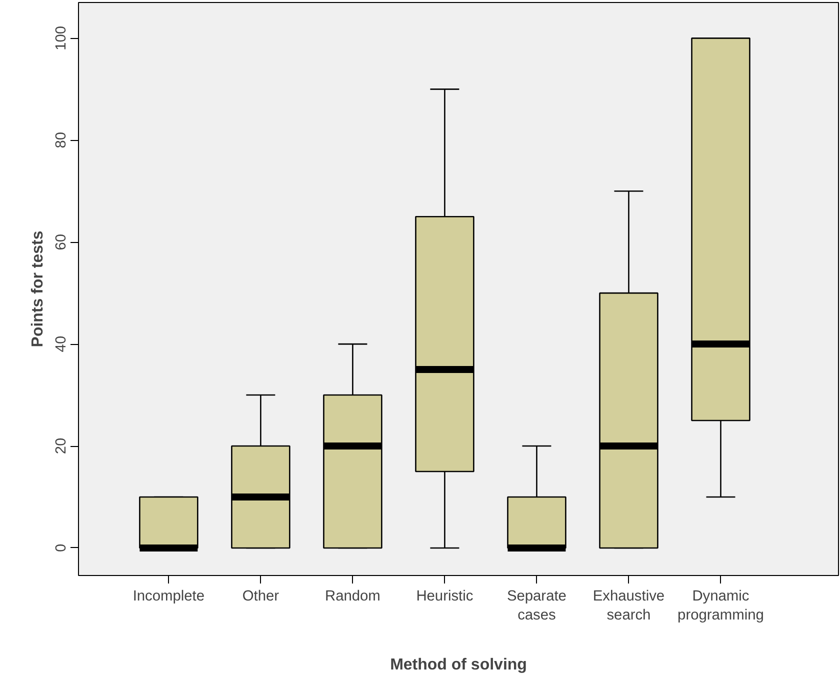 Image resolution: width=840 pixels, height=676 pixels. What do you see at coordinates (352, 596) in the screenshot?
I see `x-tick-label: Random` at bounding box center [352, 596].